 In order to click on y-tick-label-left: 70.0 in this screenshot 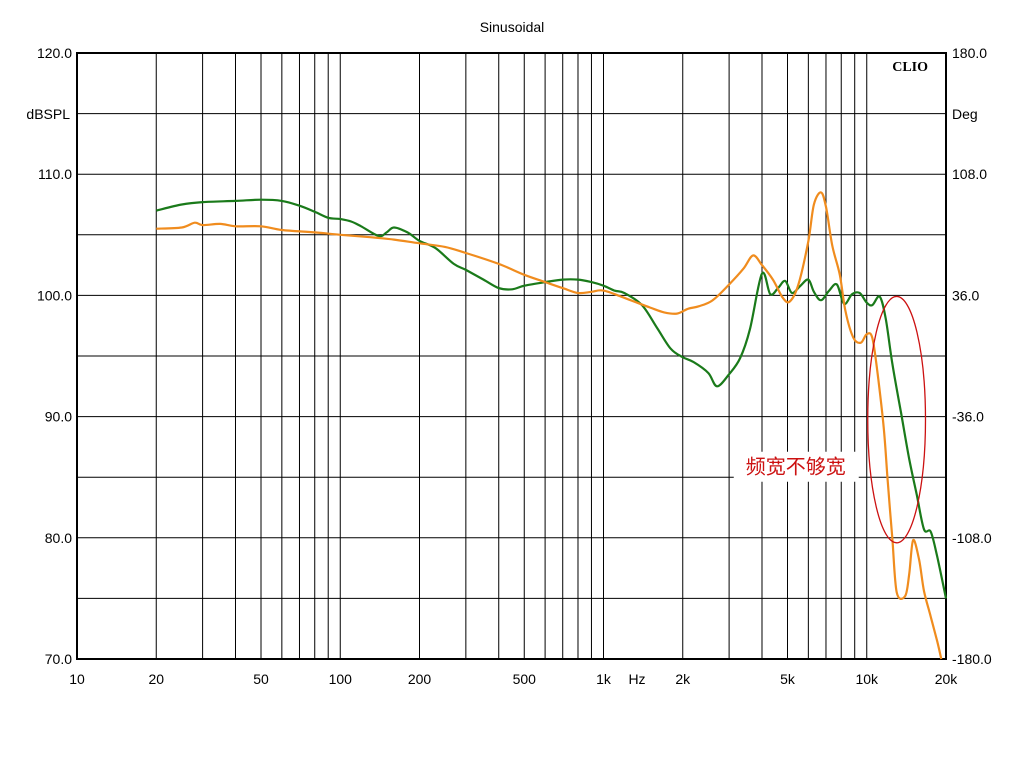, I will do `click(58, 659)`.